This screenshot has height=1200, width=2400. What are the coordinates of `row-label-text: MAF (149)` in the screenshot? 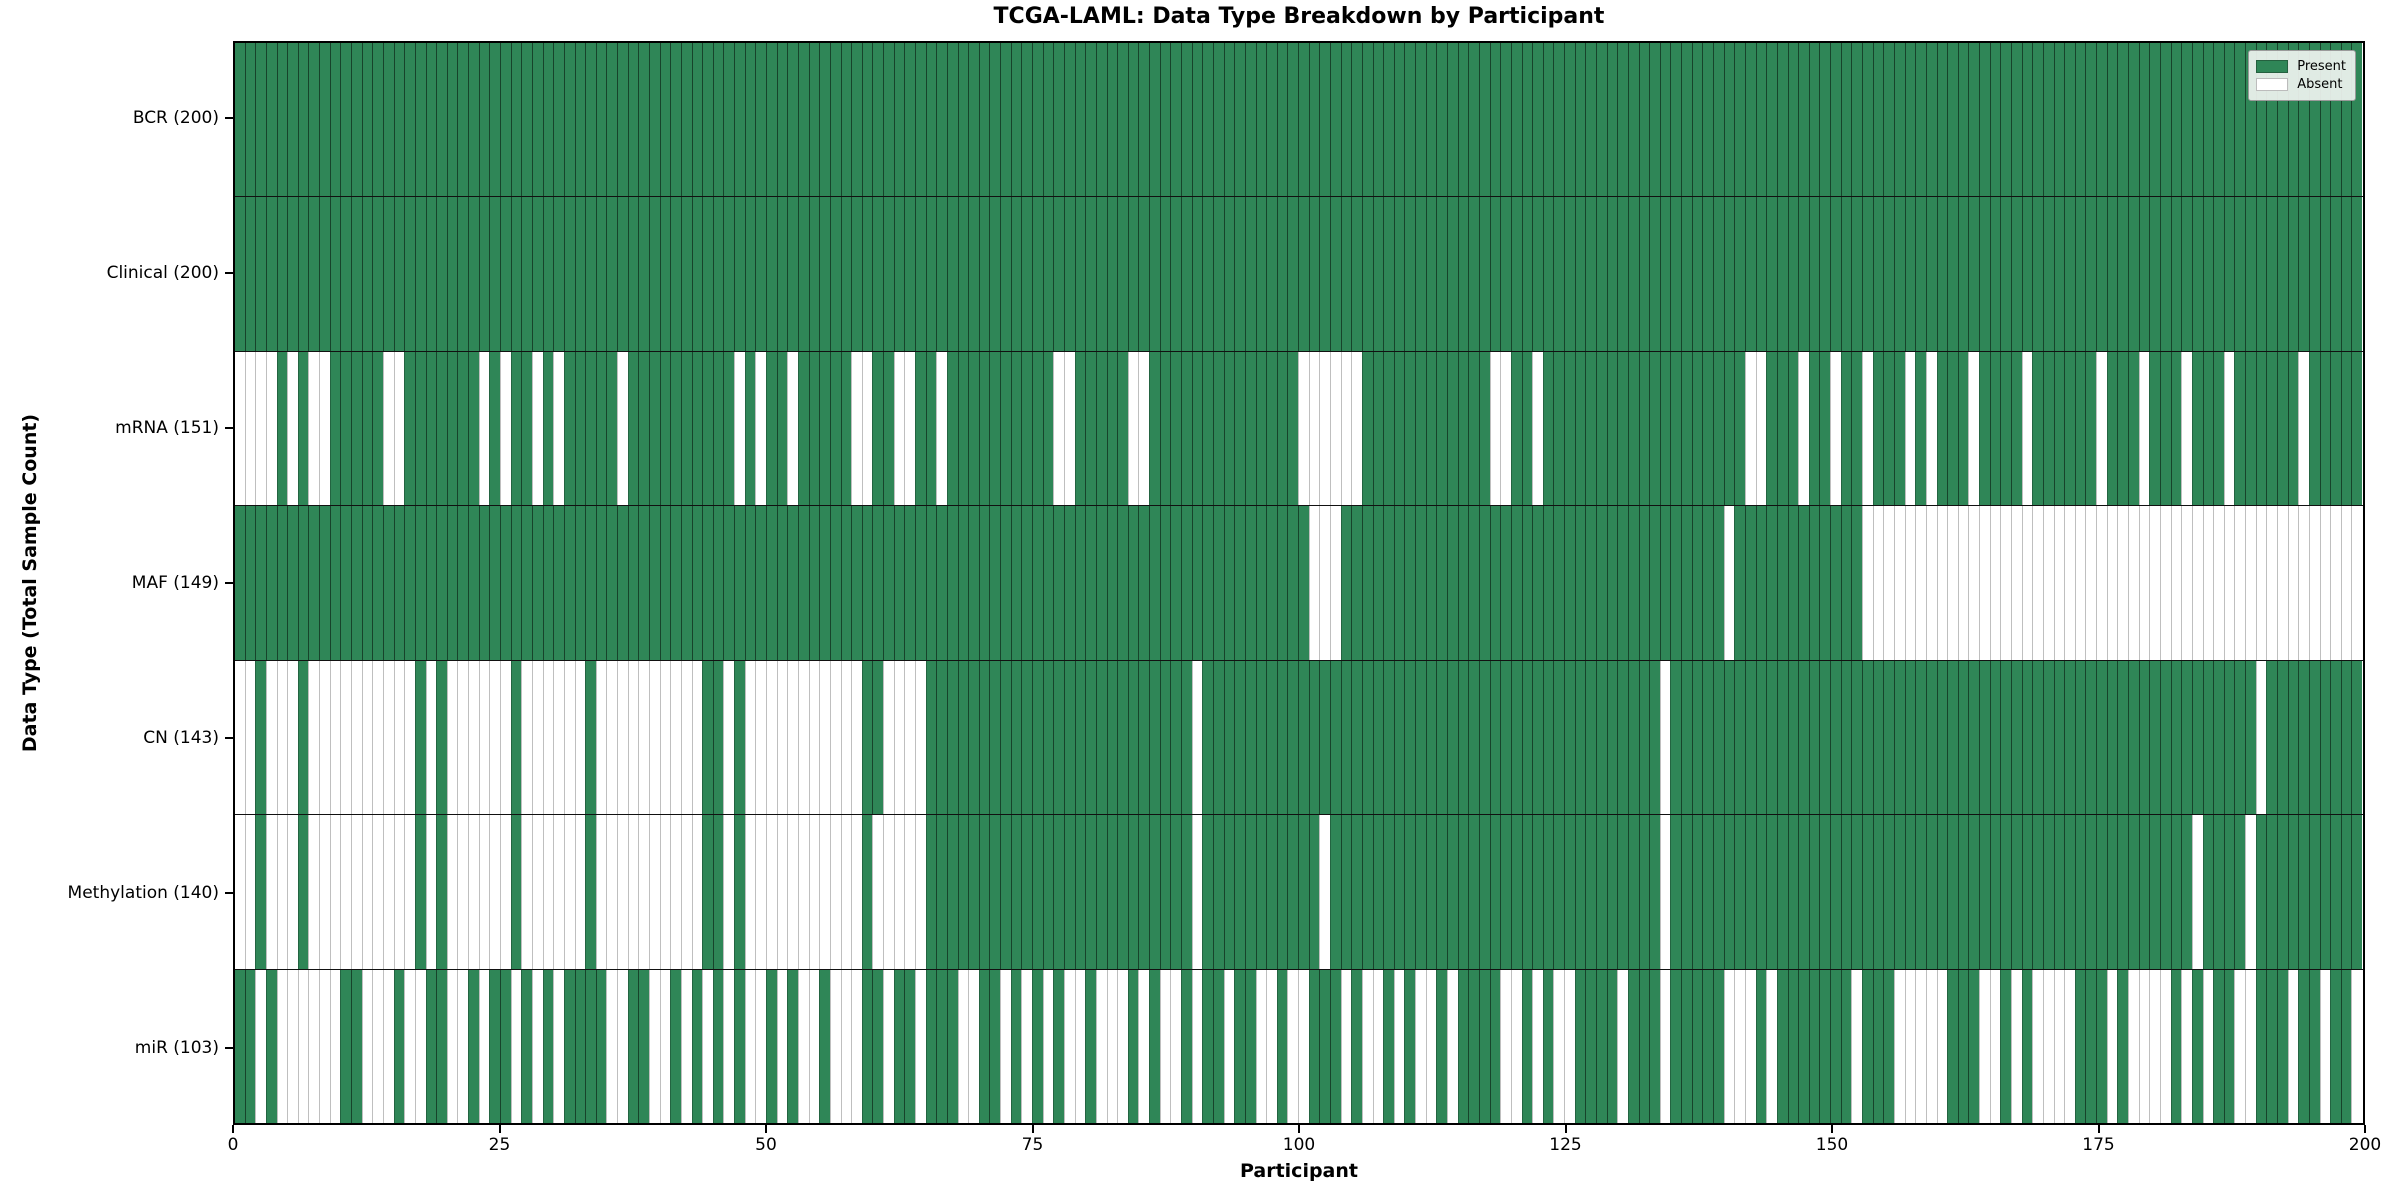 It's located at (175, 583).